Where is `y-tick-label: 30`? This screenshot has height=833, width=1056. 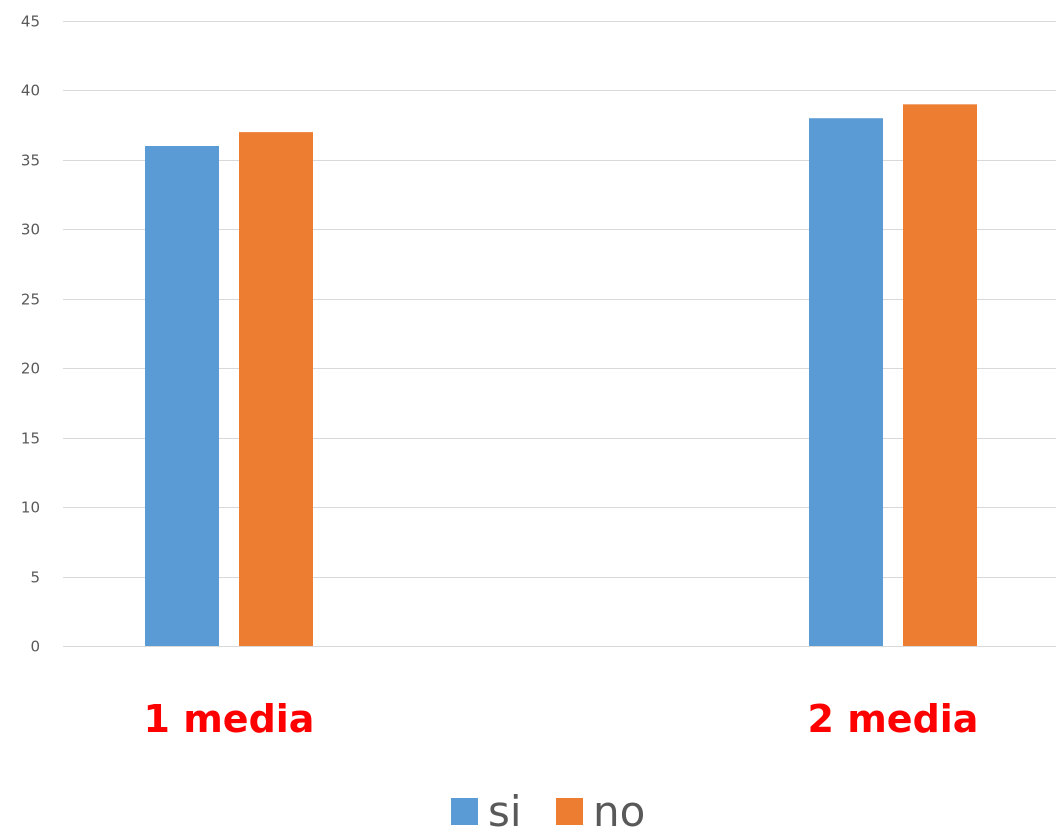
y-tick-label: 30 is located at coordinates (30, 230).